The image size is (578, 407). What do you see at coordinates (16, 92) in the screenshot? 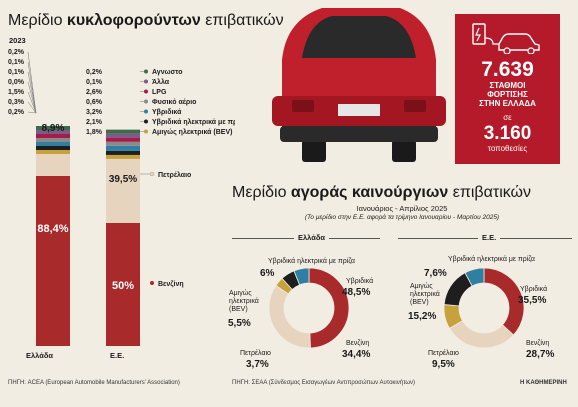
I see `bar-label-gr-4: 1,5%` at bounding box center [16, 92].